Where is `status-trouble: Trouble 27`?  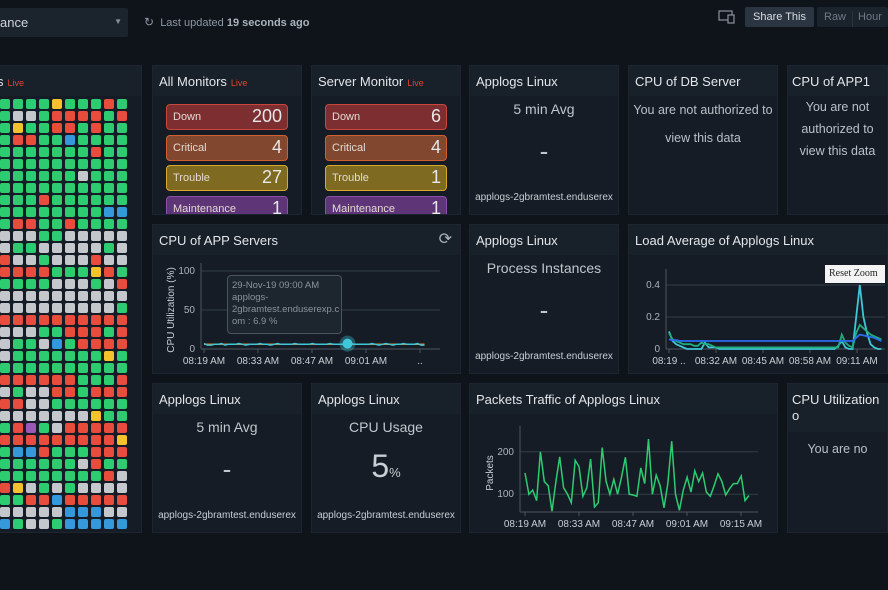
status-trouble: Trouble 27 is located at coordinates (227, 178).